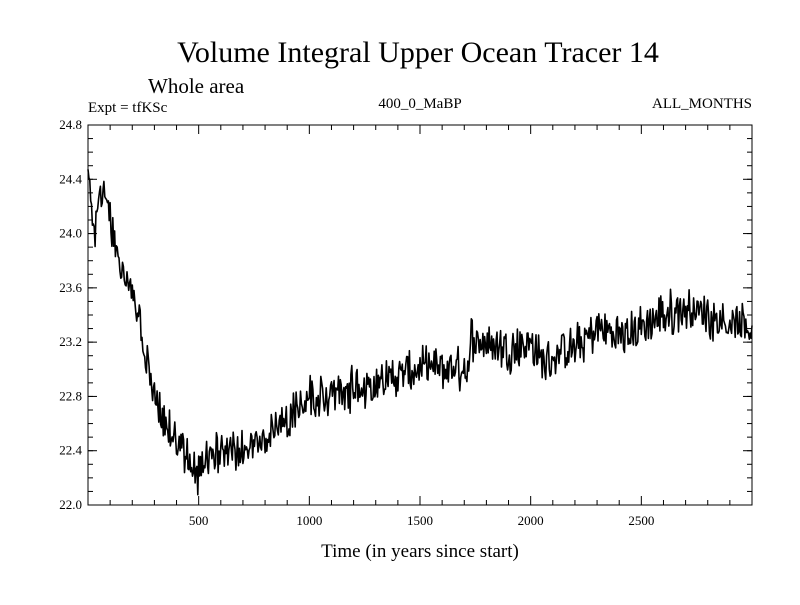  I want to click on expt-label: Expt = tfKSc, so click(128, 108).